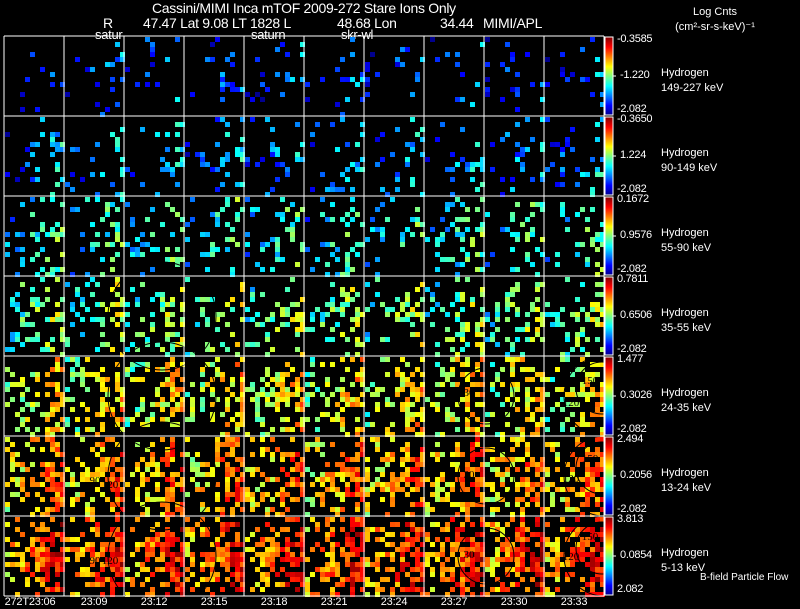 The height and width of the screenshot is (609, 800). Describe the element at coordinates (685, 153) in the screenshot. I see `row-species-label: Hydrogen` at that location.